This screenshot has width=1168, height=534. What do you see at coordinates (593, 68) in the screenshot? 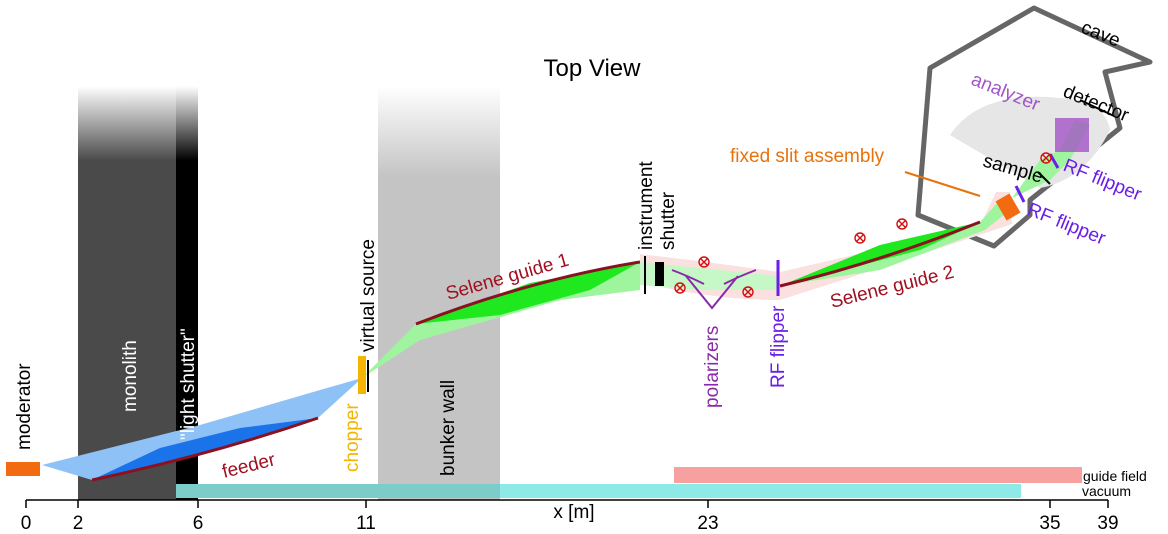
I see `diagram-title: Top View` at bounding box center [593, 68].